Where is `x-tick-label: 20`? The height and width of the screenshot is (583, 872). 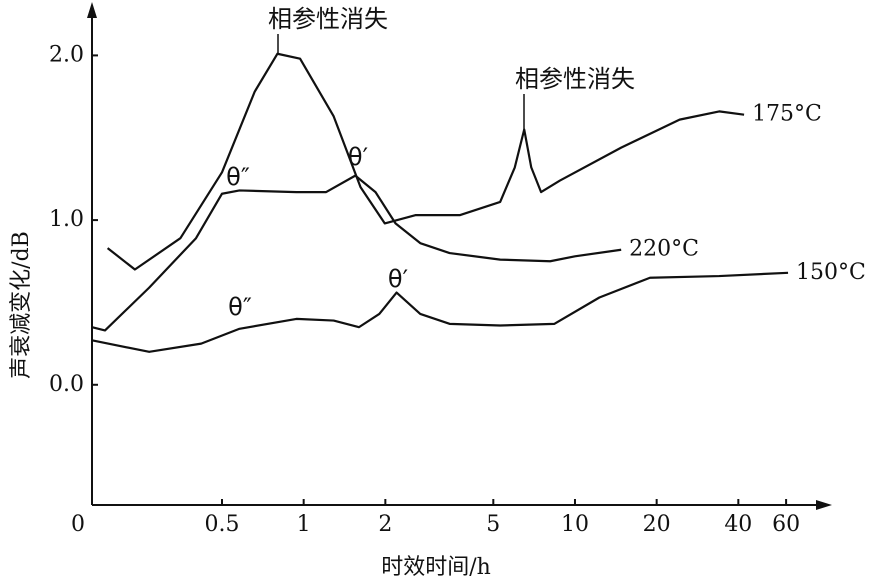 x-tick-label: 20 is located at coordinates (657, 524).